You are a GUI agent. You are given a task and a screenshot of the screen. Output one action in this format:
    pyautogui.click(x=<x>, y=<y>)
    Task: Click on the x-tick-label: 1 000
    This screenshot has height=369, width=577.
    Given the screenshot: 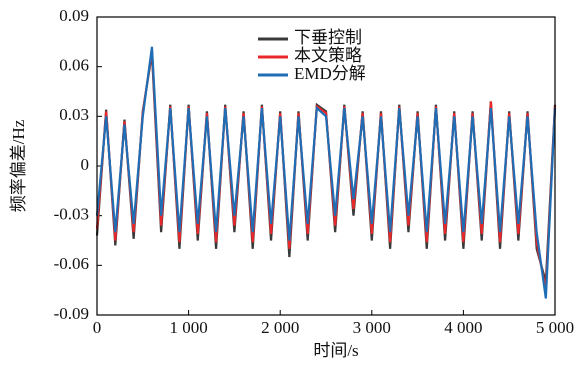 What is the action you would take?
    pyautogui.click(x=188, y=327)
    